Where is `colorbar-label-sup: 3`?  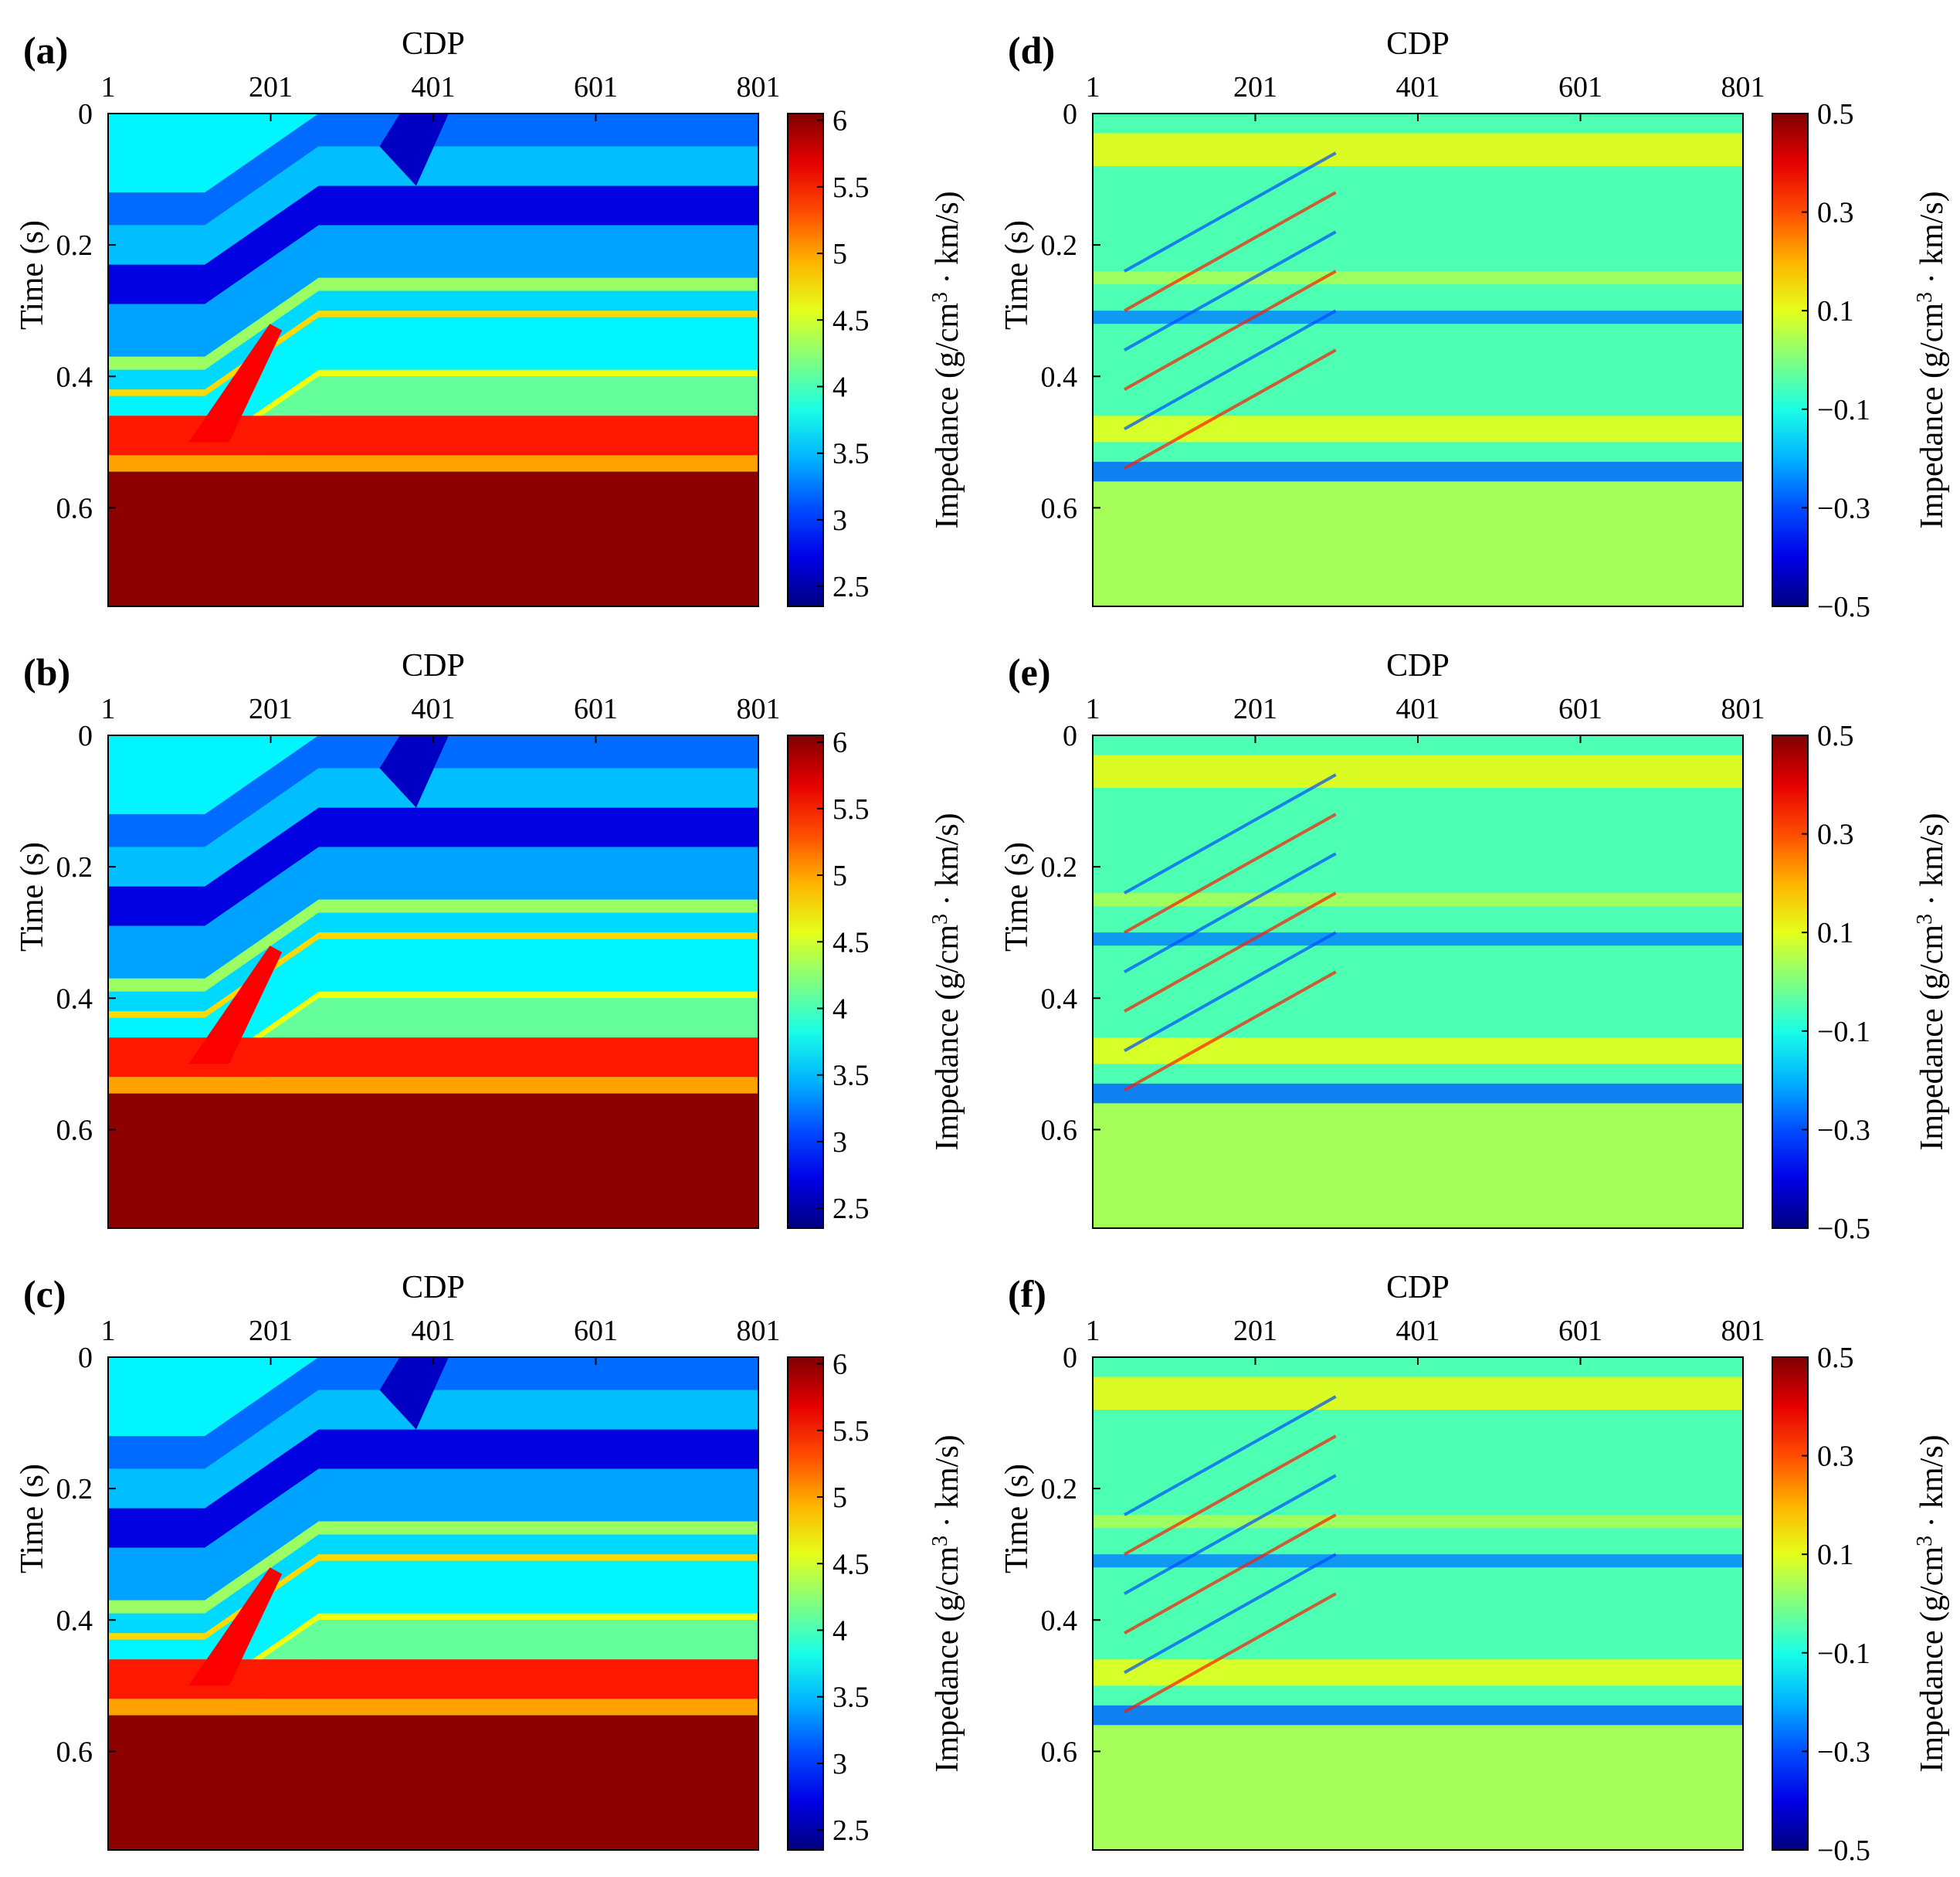
colorbar-label-sup: 3 is located at coordinates (940, 297).